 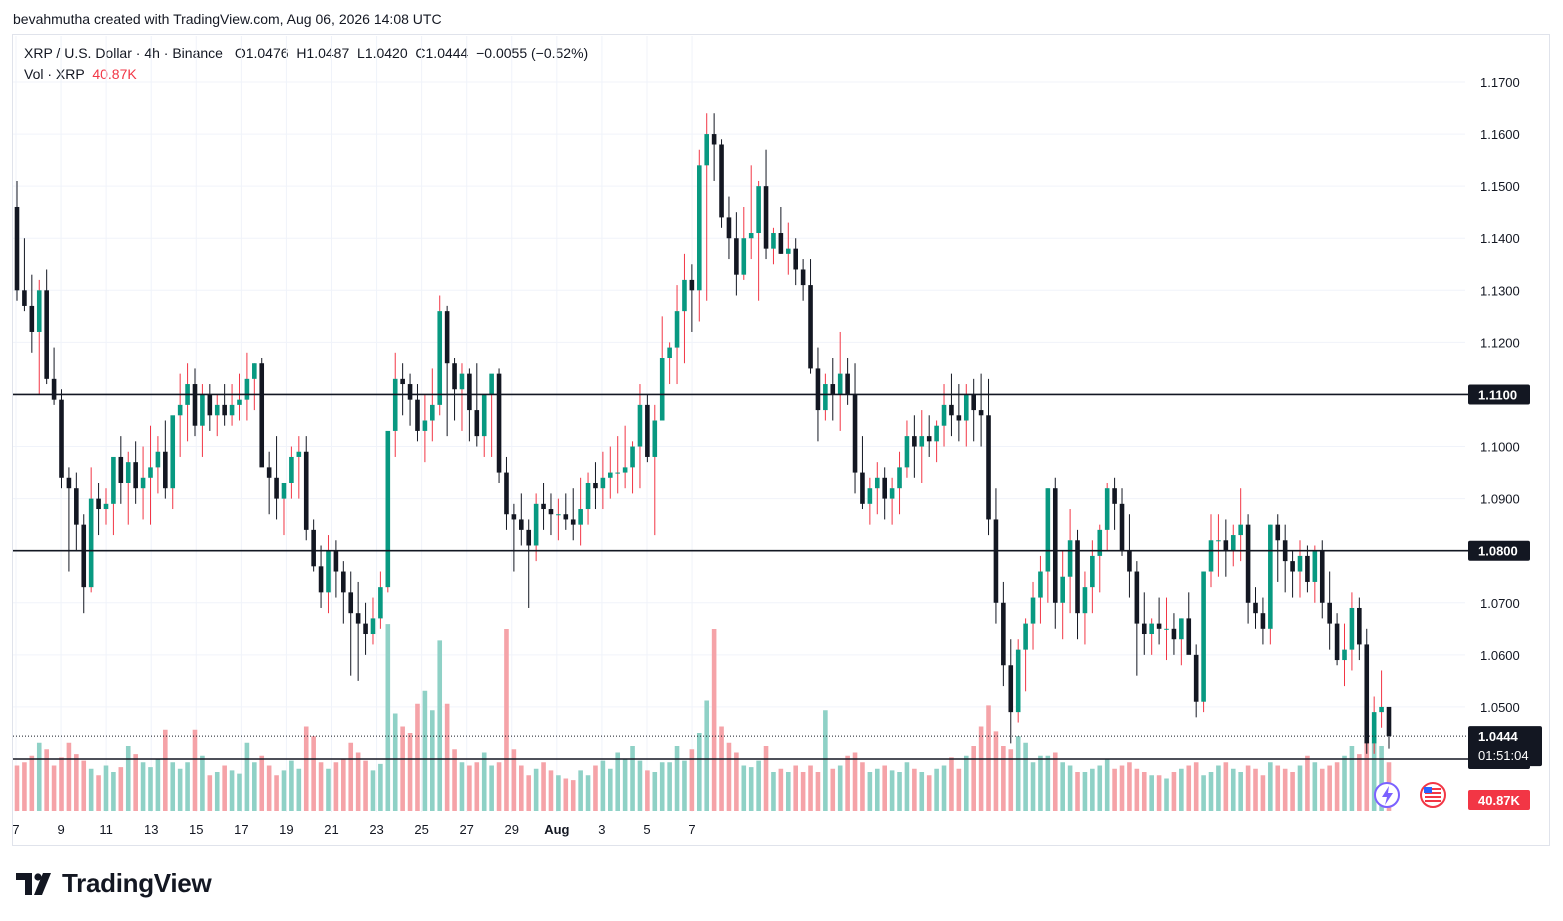 What do you see at coordinates (54, 74) in the screenshot?
I see `volume-label: Vol · XRP` at bounding box center [54, 74].